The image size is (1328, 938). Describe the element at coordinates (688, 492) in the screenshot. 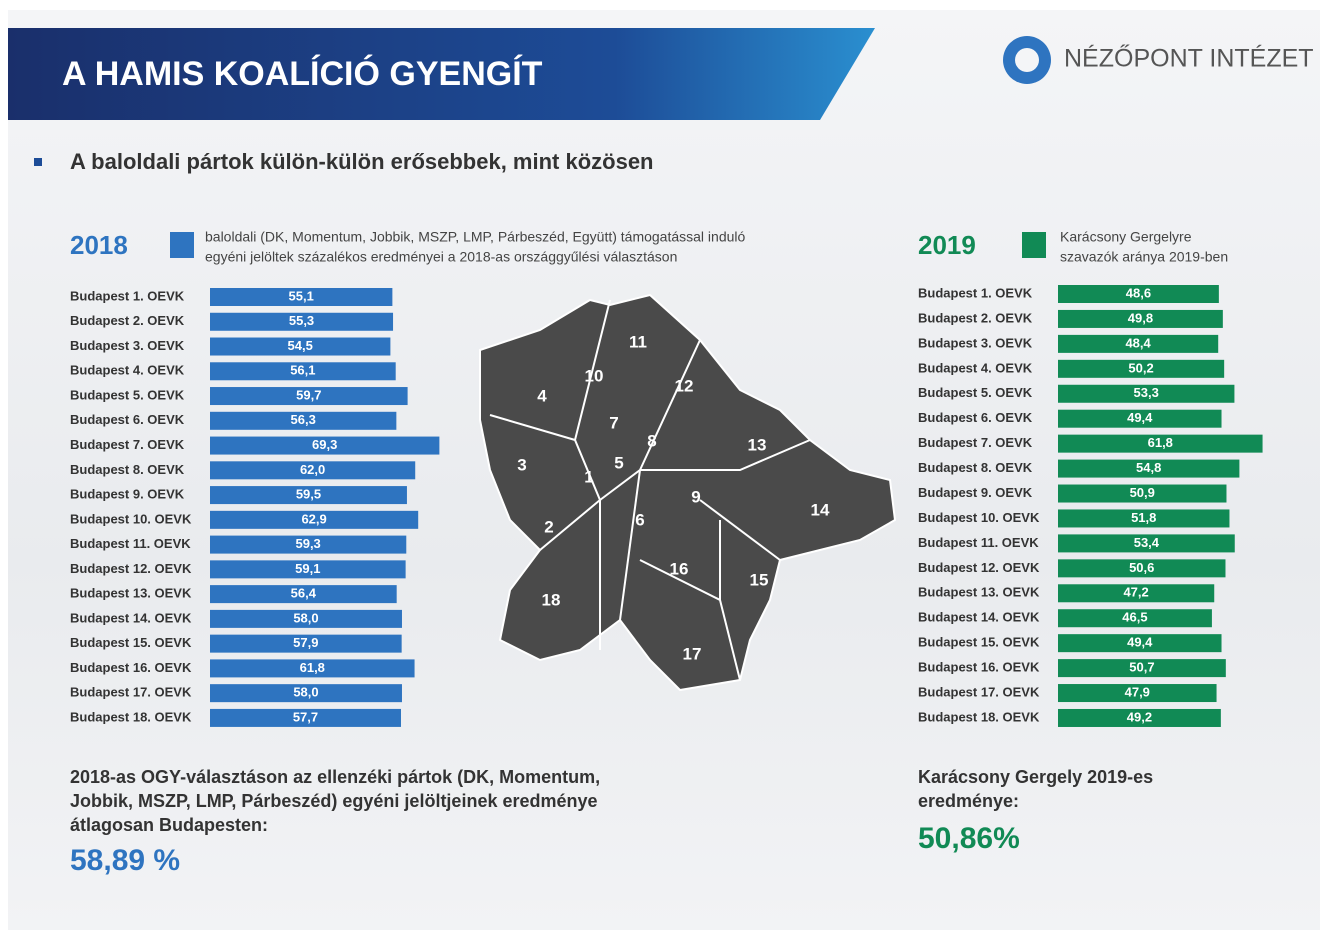

I see `budapest-map` at that location.